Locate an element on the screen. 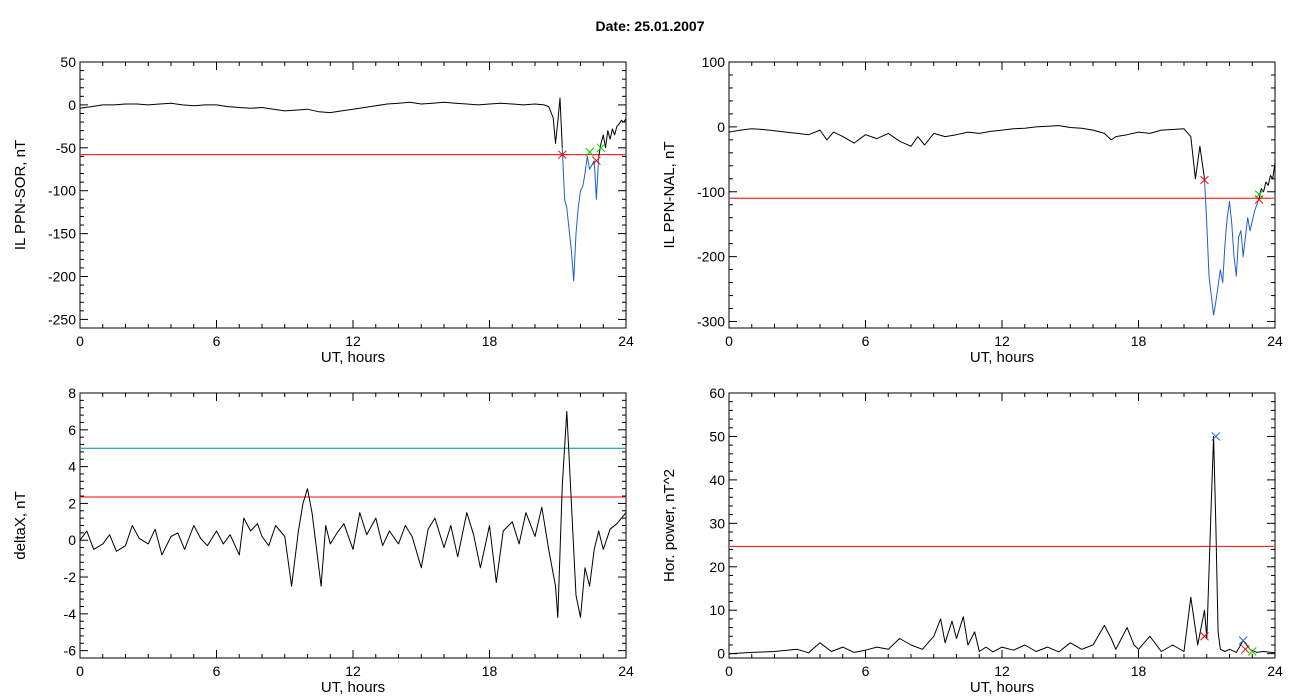 The width and height of the screenshot is (1300, 700). y-axis-label: IL PPN-NAL, nT is located at coordinates (669, 195).